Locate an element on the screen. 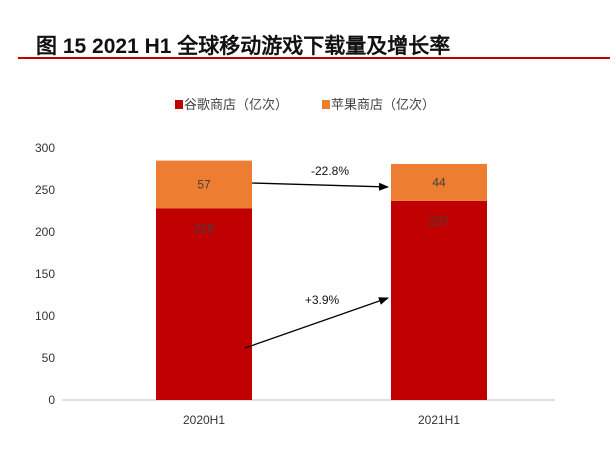 The height and width of the screenshot is (451, 616). x-tick-label: 2021H1 is located at coordinates (439, 420).